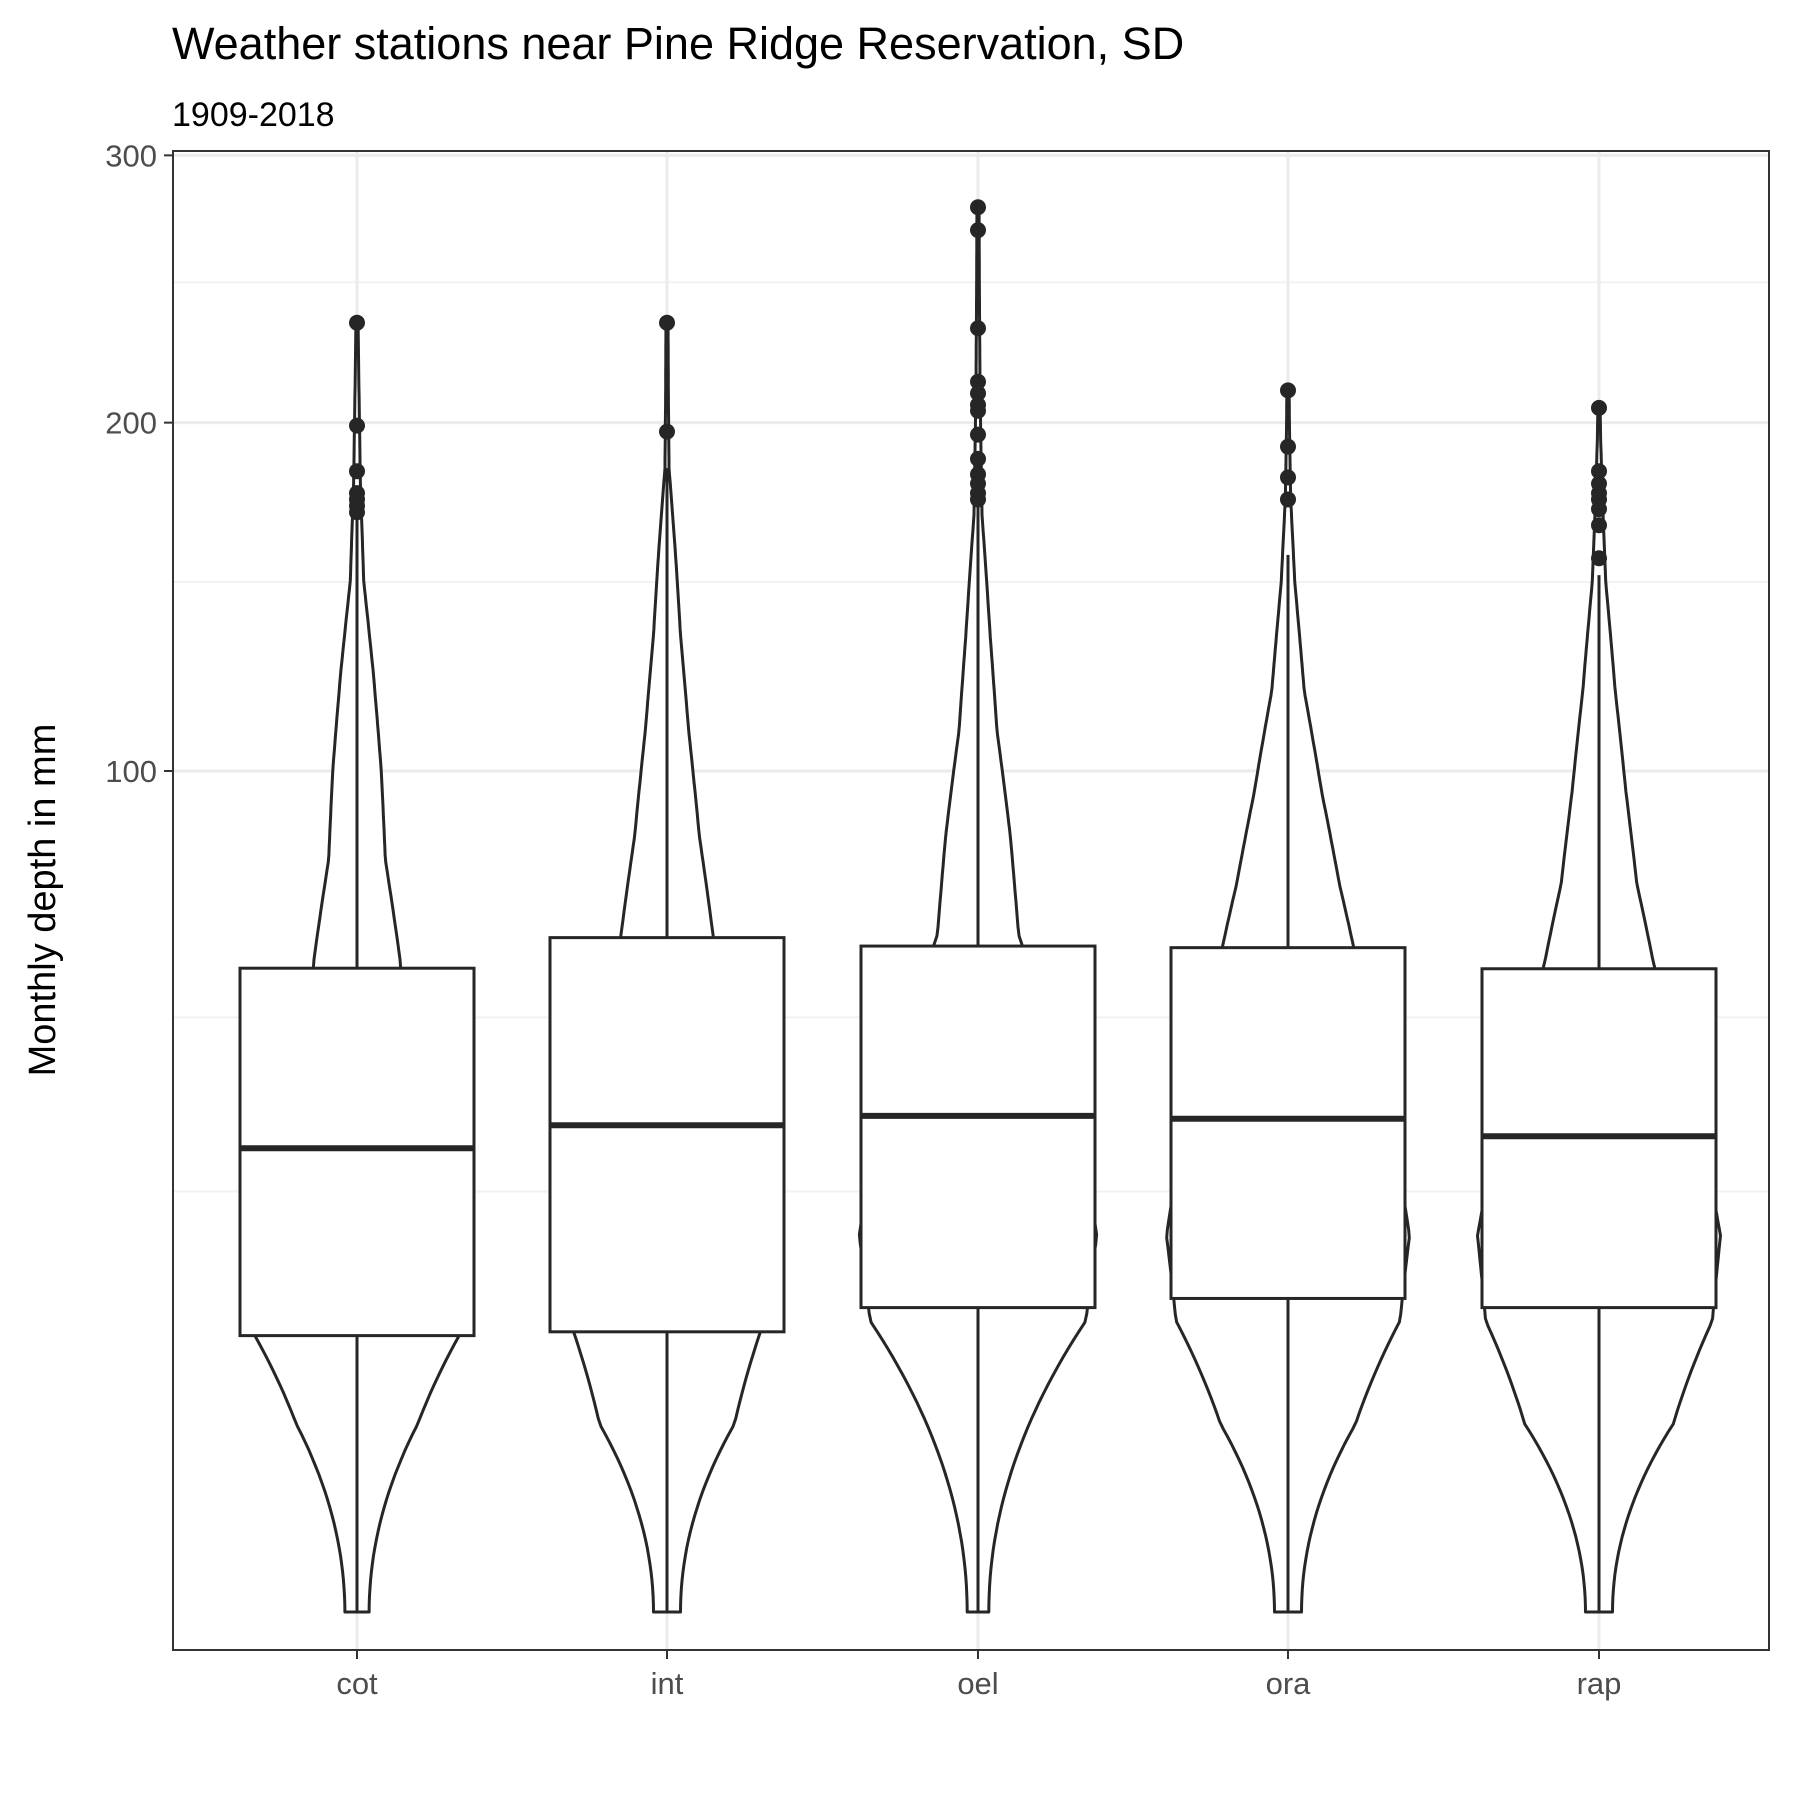  What do you see at coordinates (131, 423) in the screenshot?
I see `y-tick-label: 200` at bounding box center [131, 423].